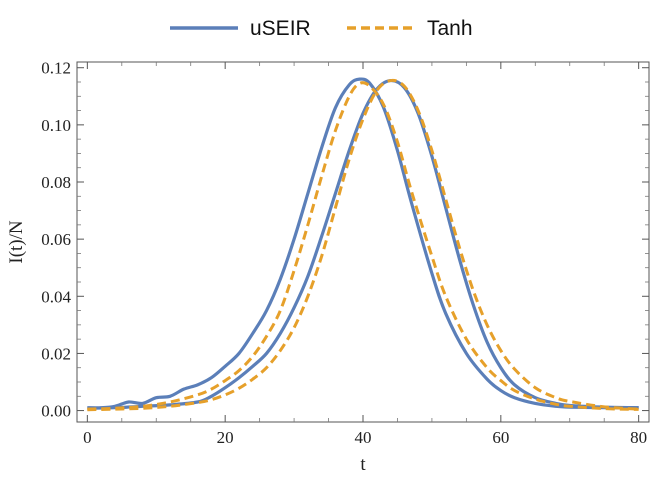 The image size is (654, 483). Describe the element at coordinates (56, 353) in the screenshot. I see `y-tick-label: 0.02` at that location.